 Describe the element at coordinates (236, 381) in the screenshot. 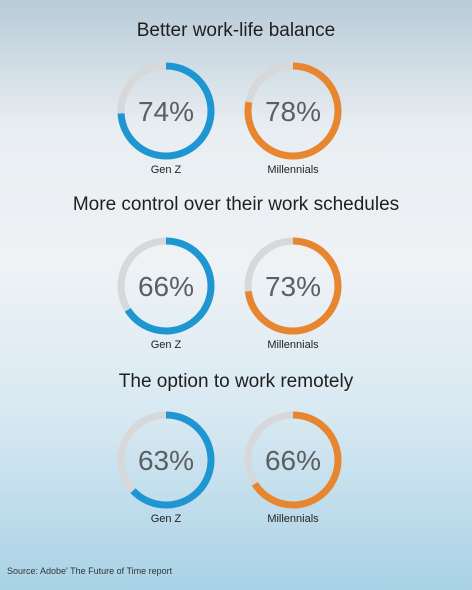

I see `chart-title-work-remotely: The option to work remotely` at that location.